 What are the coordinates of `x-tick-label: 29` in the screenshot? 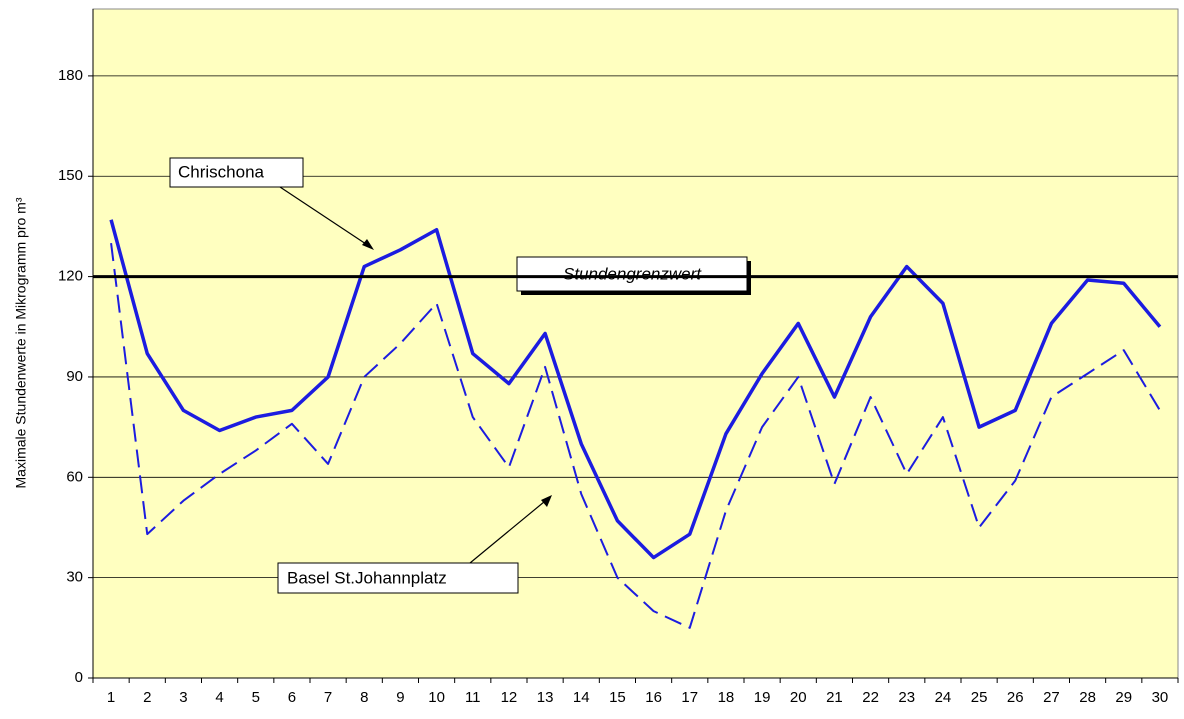 It's located at (1123, 697).